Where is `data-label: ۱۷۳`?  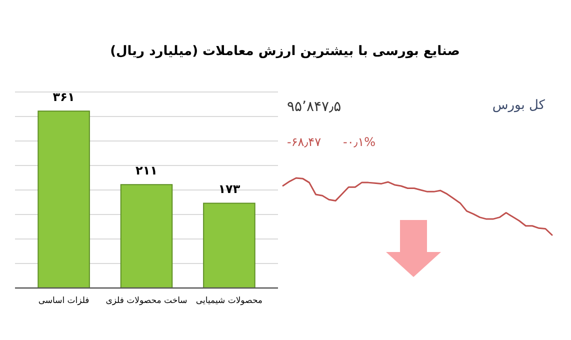
data-label: ۱۷۳ is located at coordinates (229, 189).